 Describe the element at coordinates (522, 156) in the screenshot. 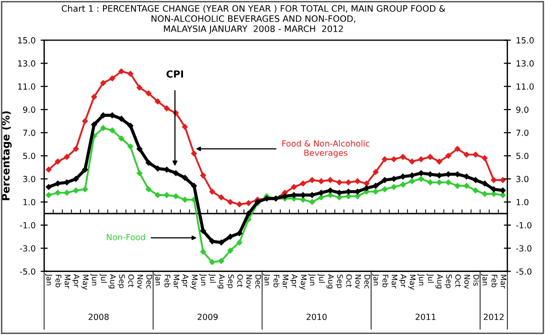

I see `y2-tick-label: 5.0` at that location.